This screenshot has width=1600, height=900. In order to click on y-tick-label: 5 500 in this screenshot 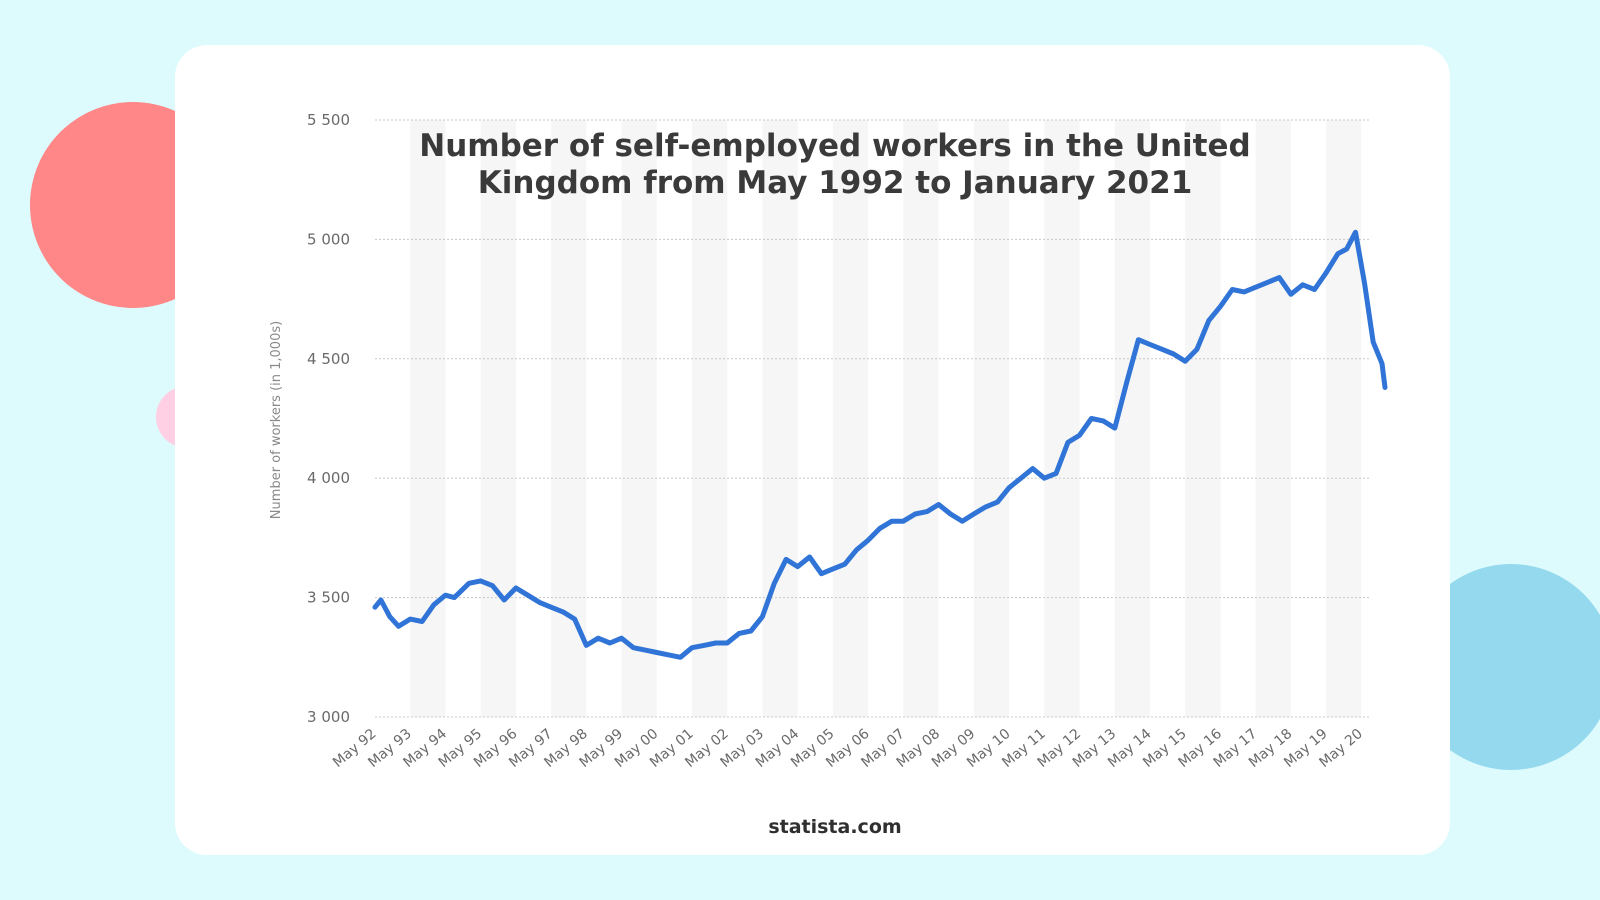, I will do `click(328, 120)`.